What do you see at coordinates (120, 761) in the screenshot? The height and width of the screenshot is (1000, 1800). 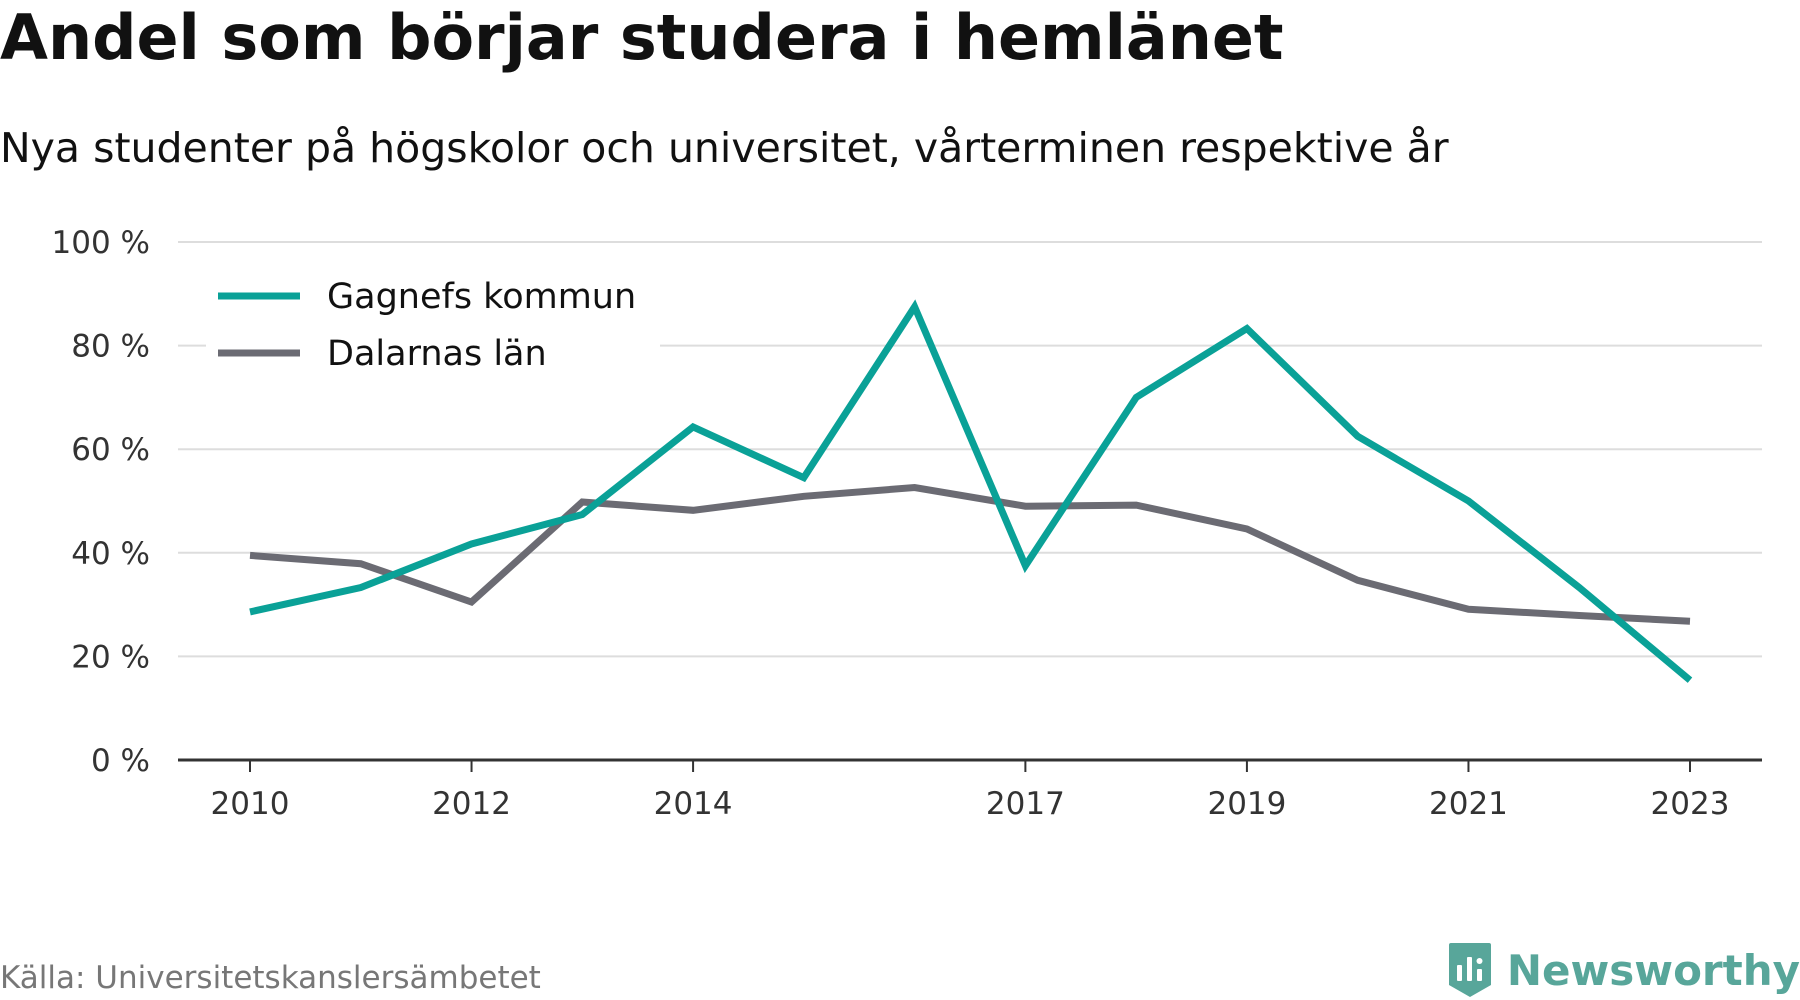 I see `y-tick-label: 0 %` at bounding box center [120, 761].